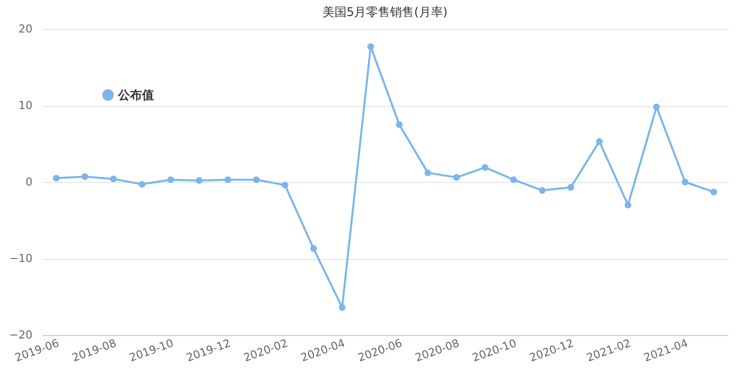  Describe the element at coordinates (29, 182) in the screenshot. I see `y-tick-label: 0` at that location.